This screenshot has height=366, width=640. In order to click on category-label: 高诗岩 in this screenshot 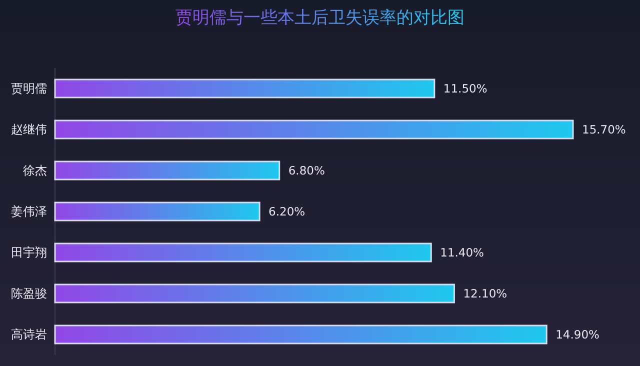, I will do `click(29, 335)`.